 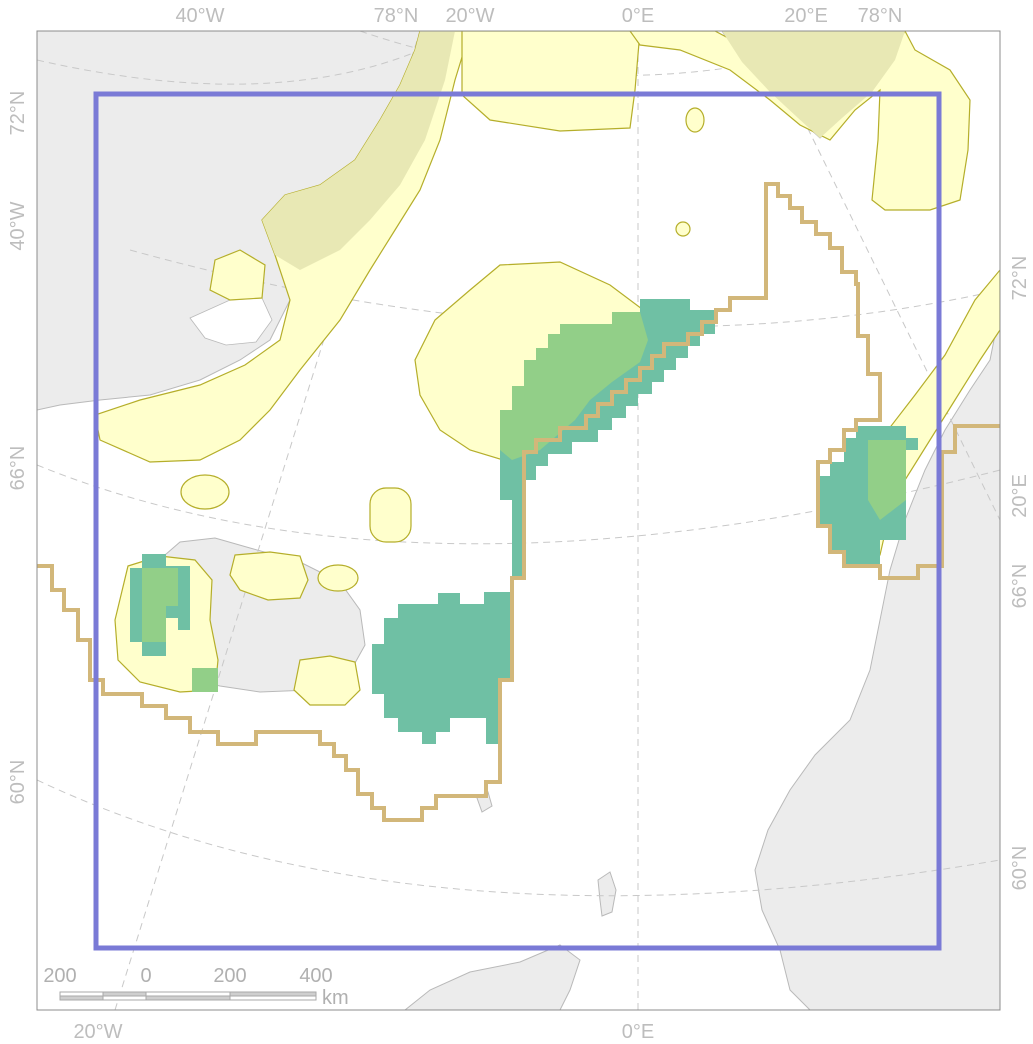 I want to click on svalbard-overlap, so click(x=813, y=84).